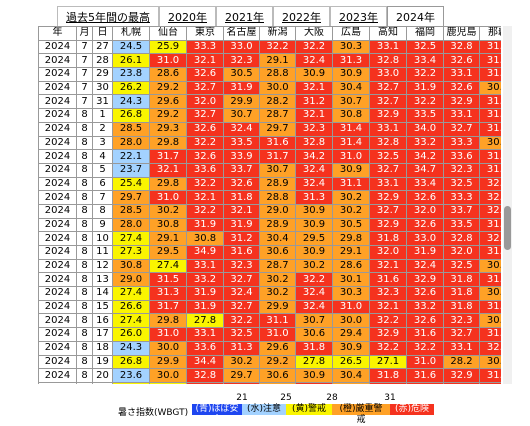 This screenshot has height=426, width=530. Describe the element at coordinates (390, 398) in the screenshot. I see `legend-threshold: 31` at that location.